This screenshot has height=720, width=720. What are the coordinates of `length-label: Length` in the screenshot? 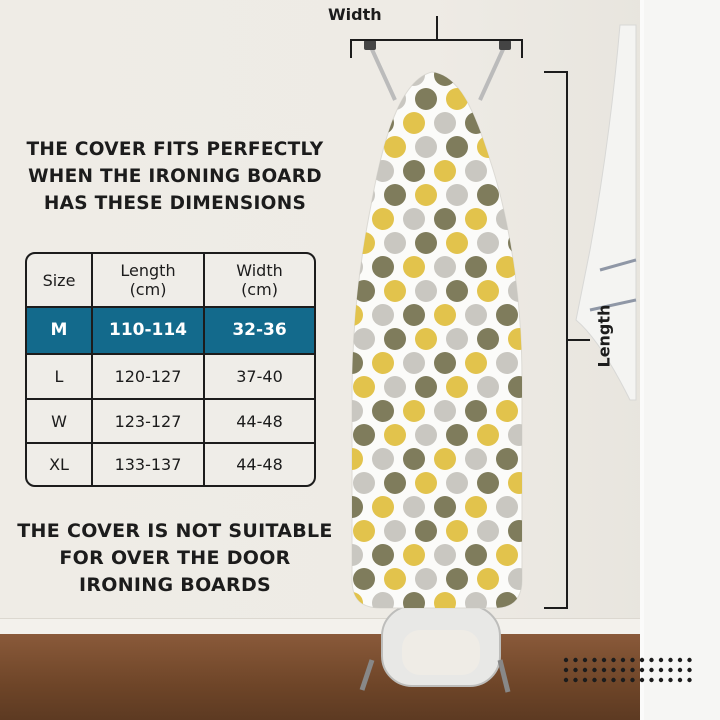 It's located at (604, 336).